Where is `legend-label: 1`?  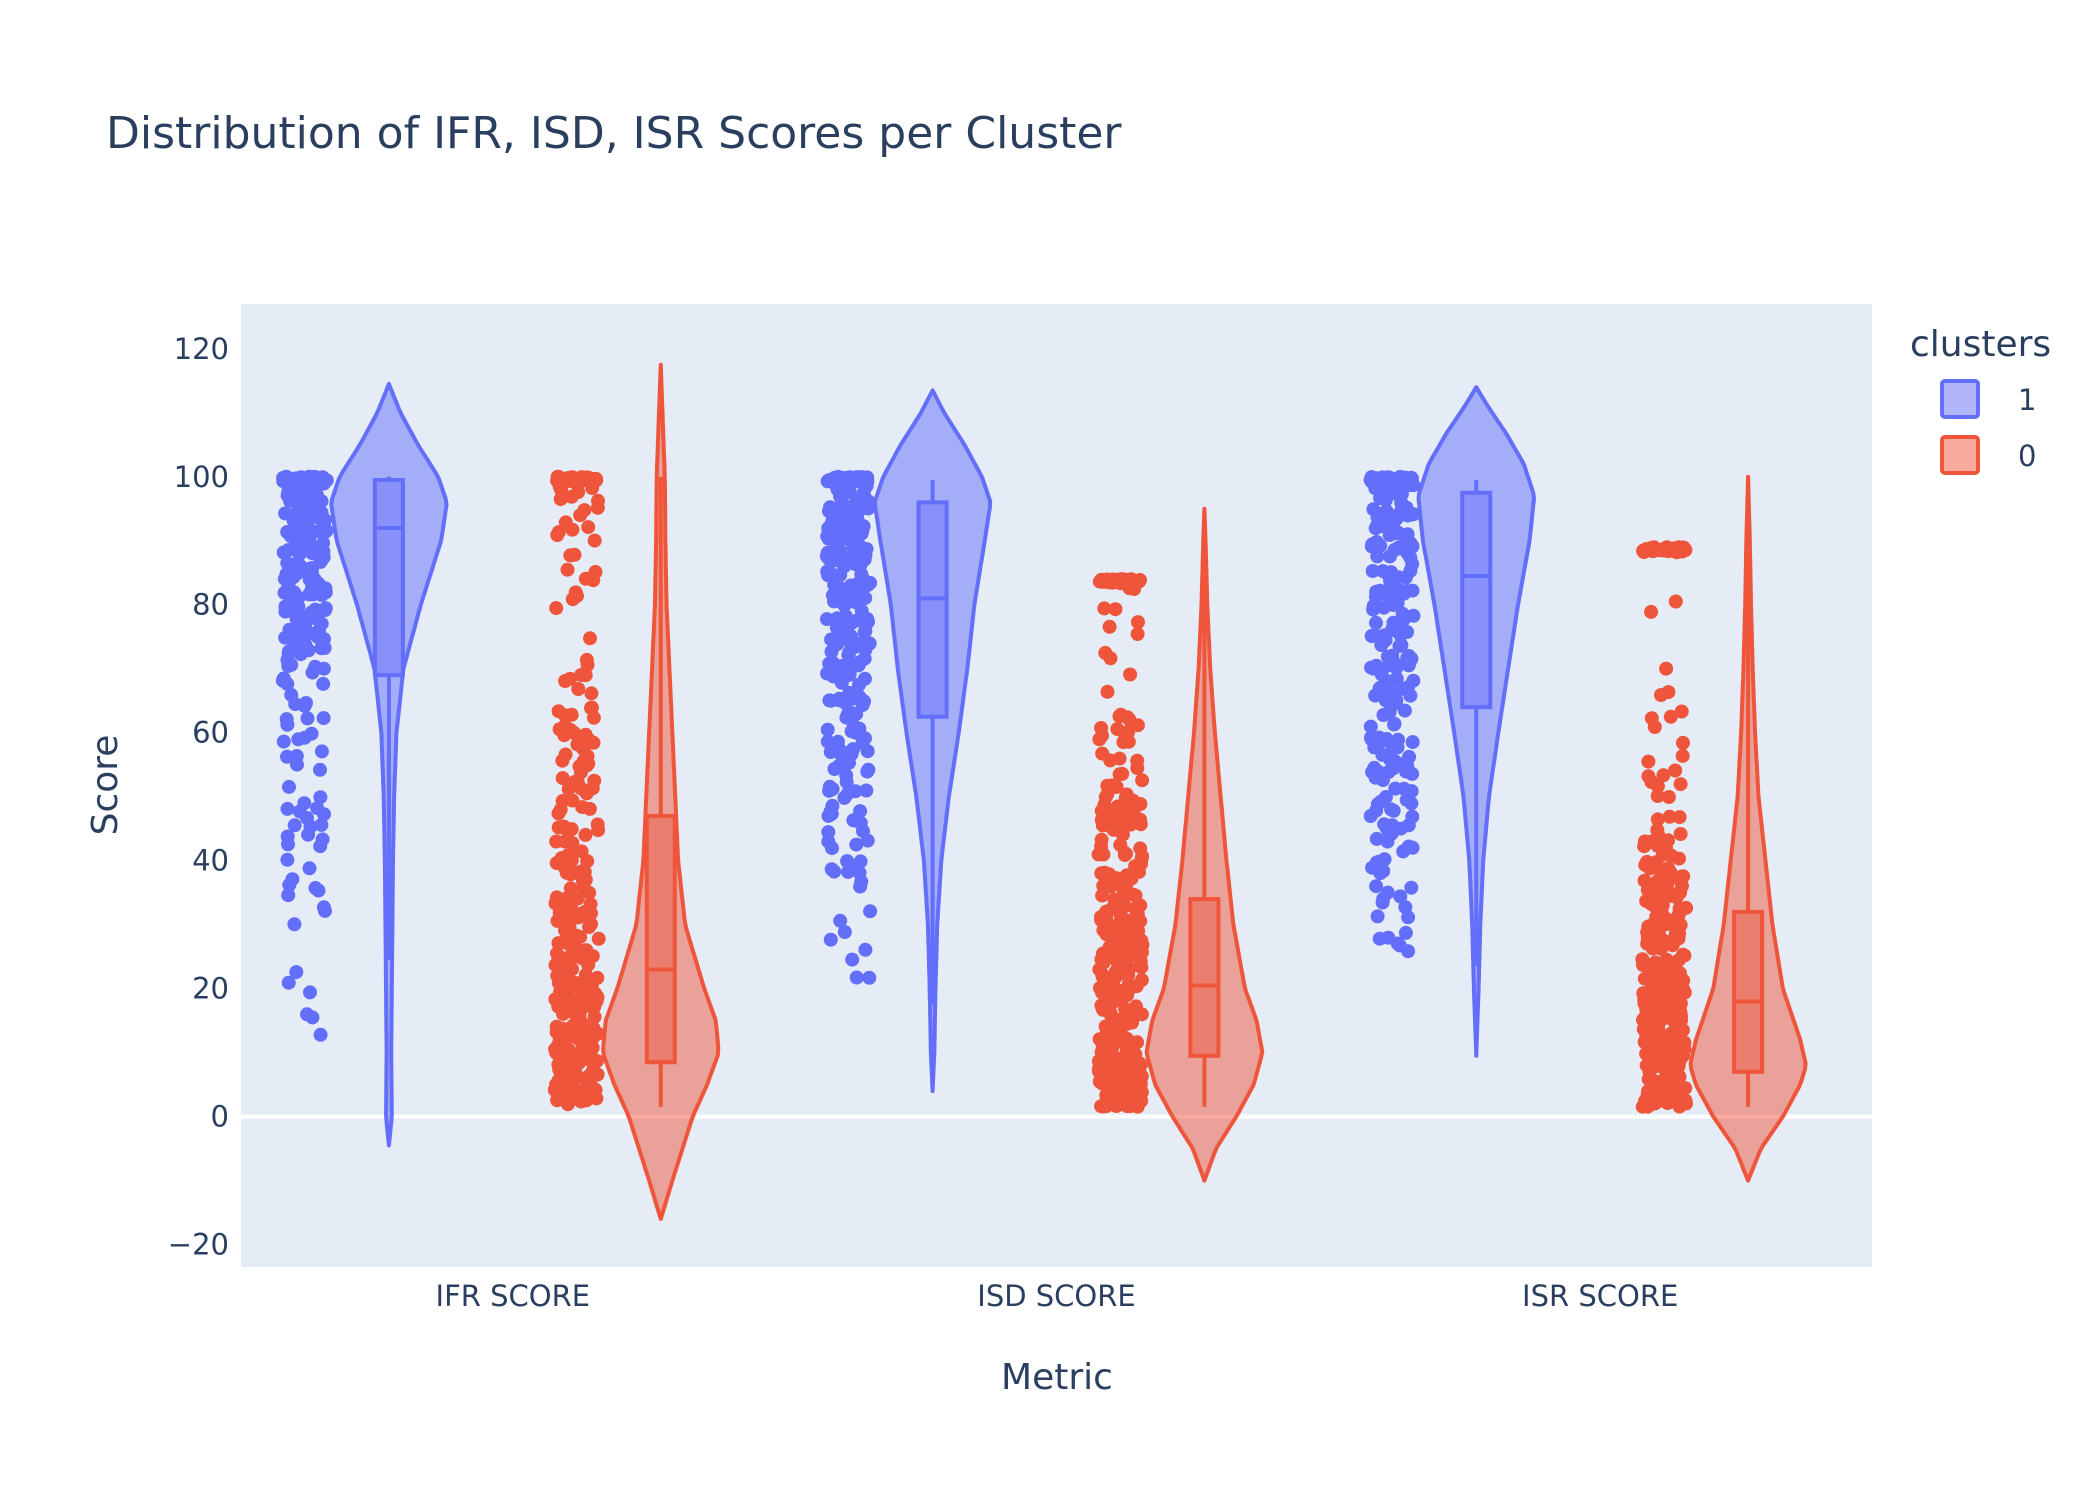
legend-label: 1 is located at coordinates (2027, 400).